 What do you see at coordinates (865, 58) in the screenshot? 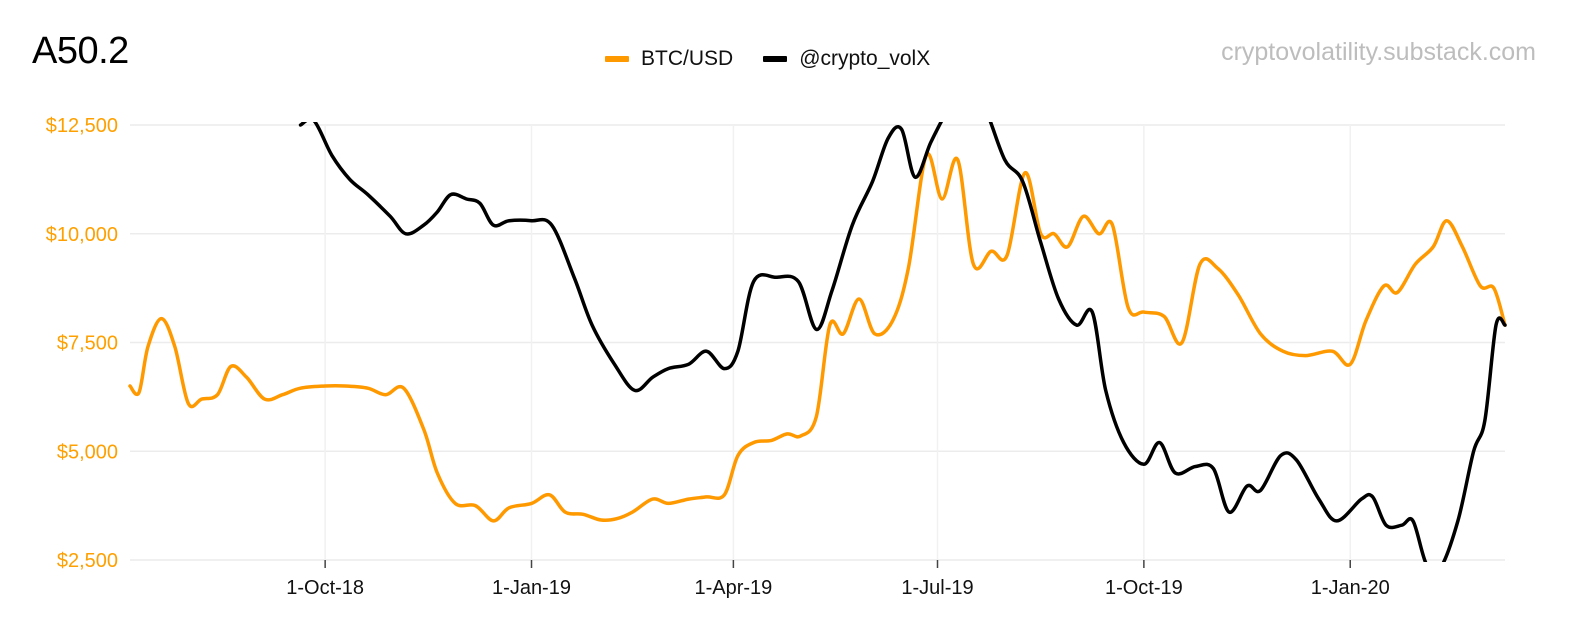
I see `legend-label-volx: @crypto_volX` at bounding box center [865, 58].